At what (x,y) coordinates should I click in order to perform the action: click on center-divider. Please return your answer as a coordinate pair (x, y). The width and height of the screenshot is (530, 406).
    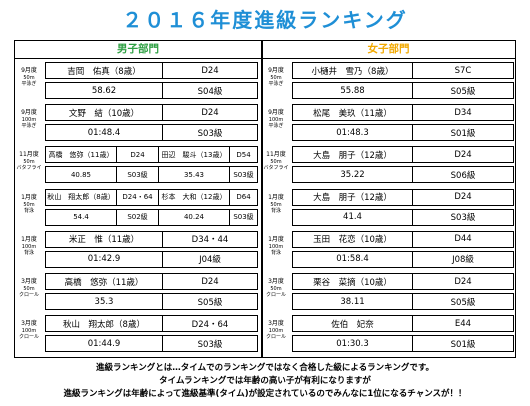
    Looking at the image, I should click on (262, 199).